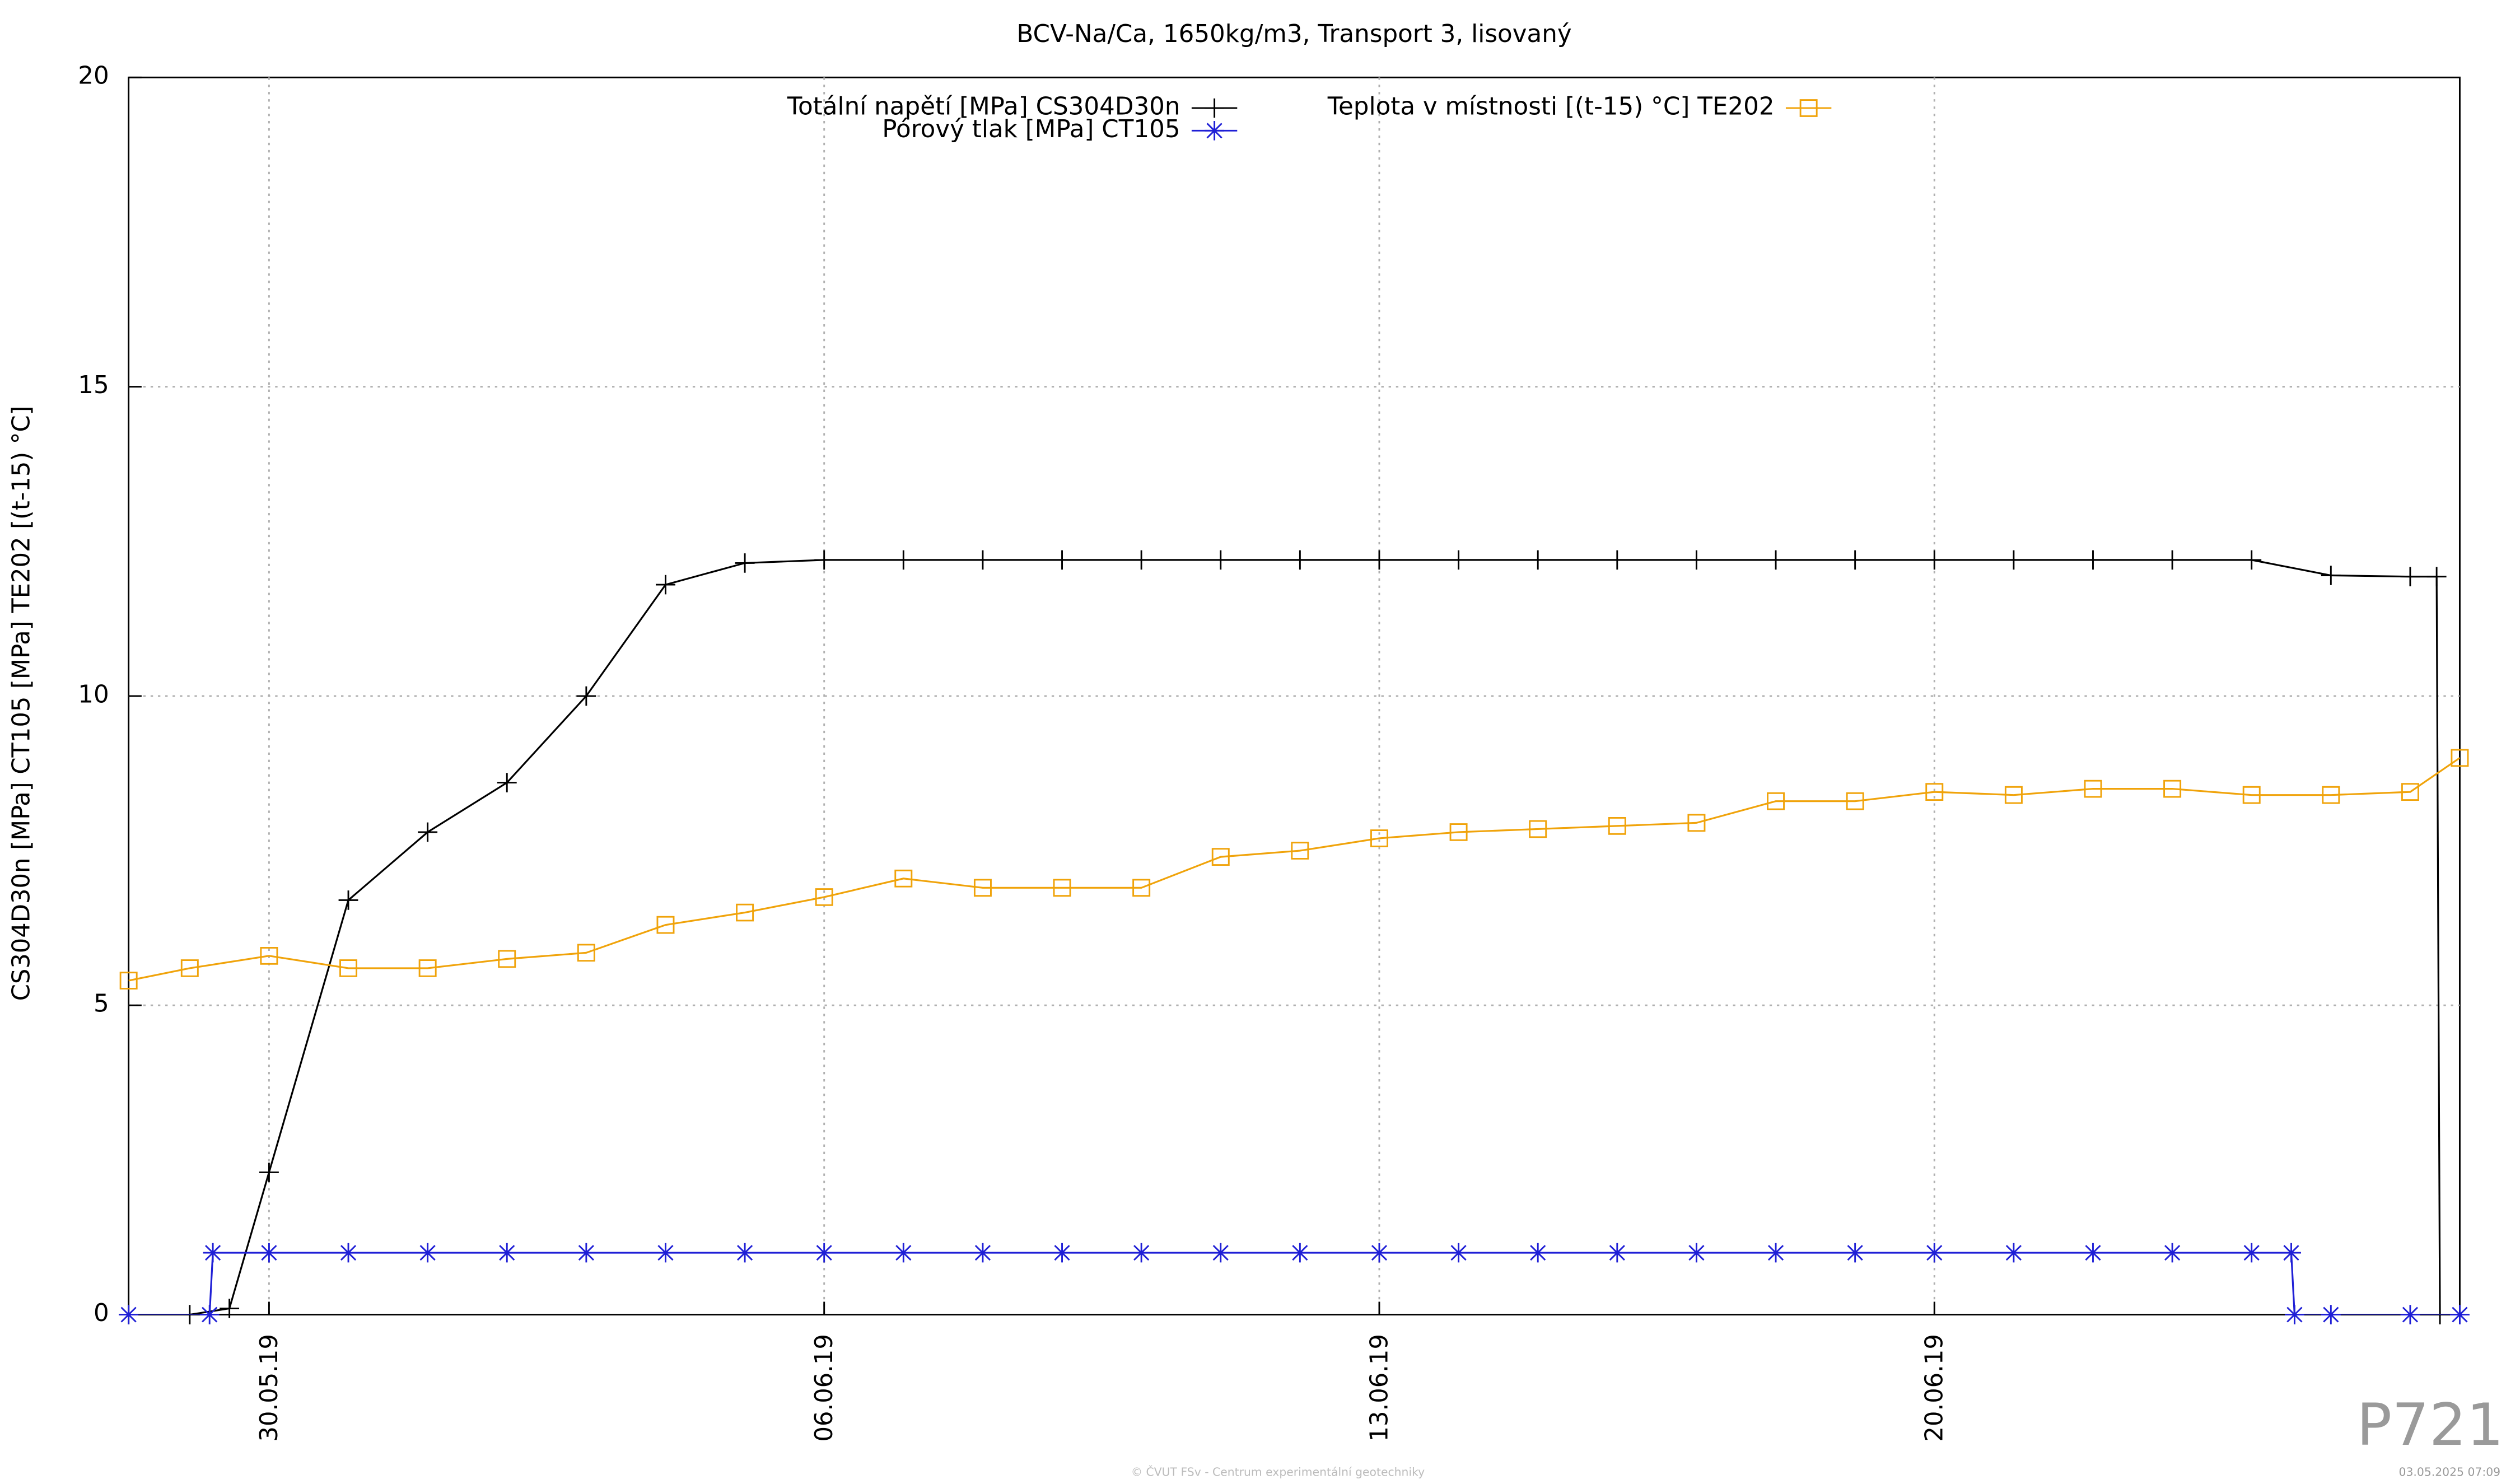 The image size is (2520, 1484). What do you see at coordinates (1935, 1388) in the screenshot?
I see `x-tick-label: 20.06.19` at bounding box center [1935, 1388].